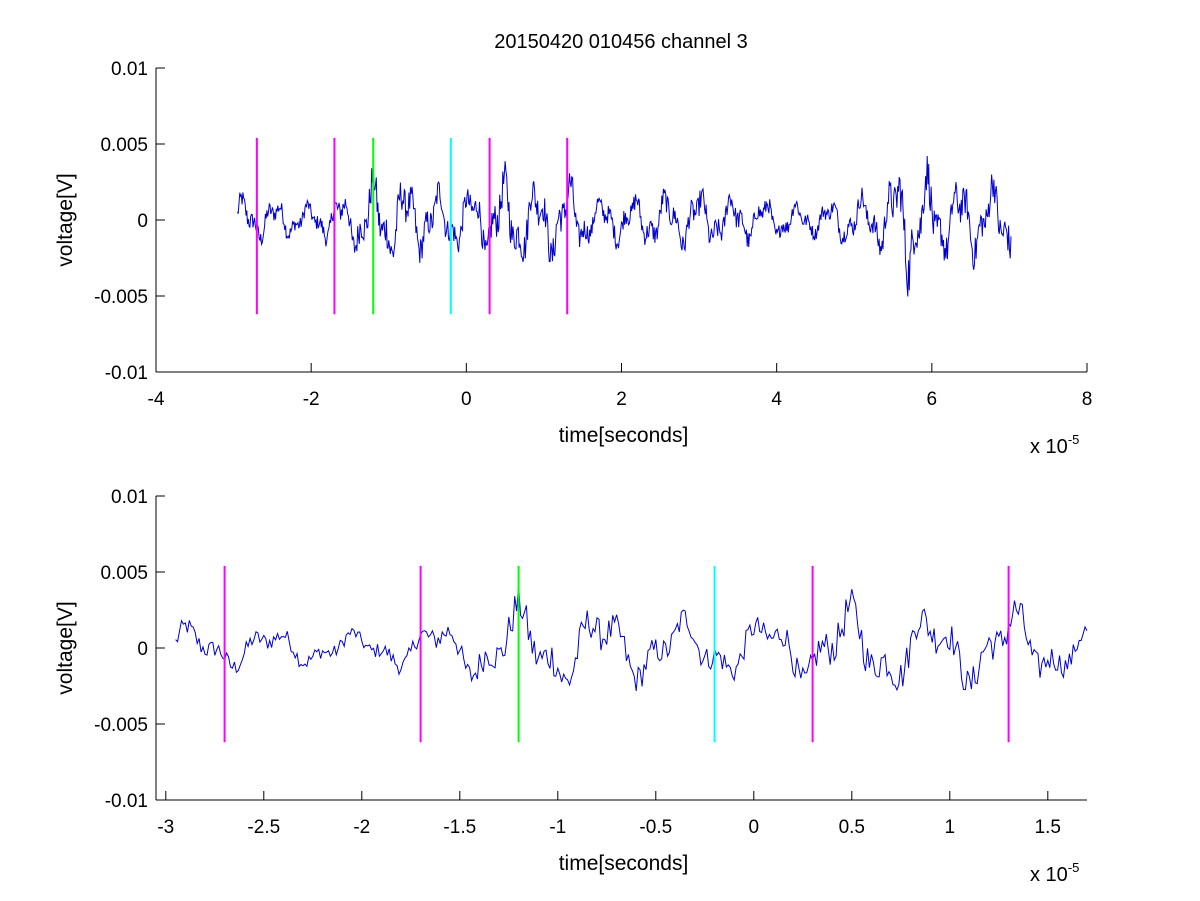 This screenshot has height=901, width=1200. I want to click on top-xtick-label: 8, so click(1087, 399).